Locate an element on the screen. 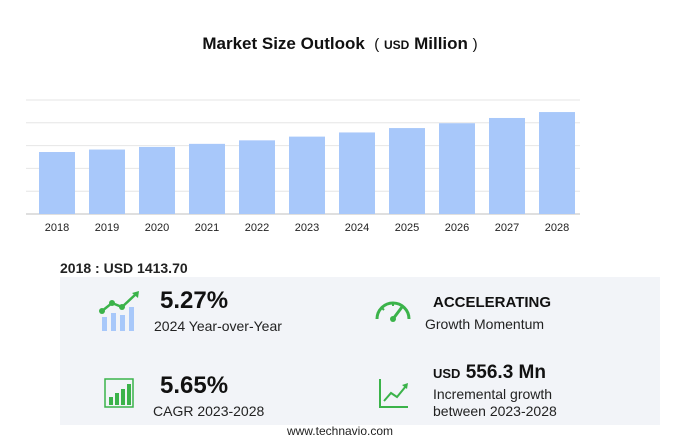 Image resolution: width=680 pixels, height=440 pixels. bar-2022 is located at coordinates (257, 177).